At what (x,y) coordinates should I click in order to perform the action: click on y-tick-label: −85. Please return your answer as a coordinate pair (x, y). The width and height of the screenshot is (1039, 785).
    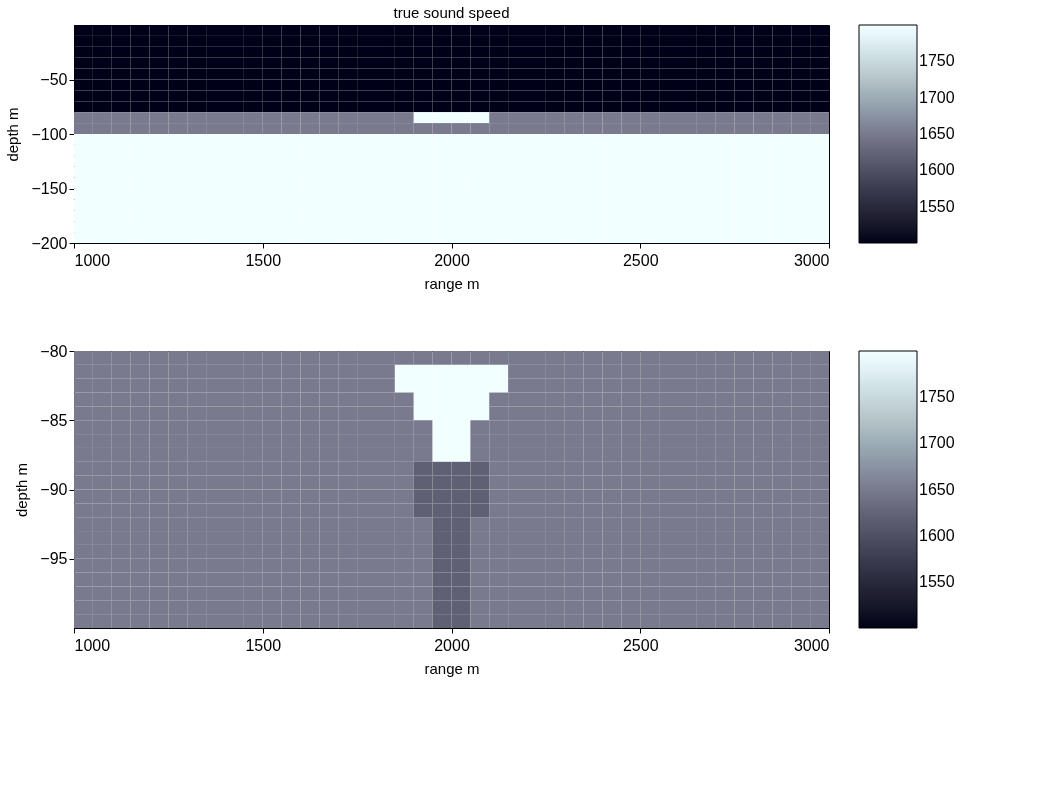
    Looking at the image, I should click on (54, 420).